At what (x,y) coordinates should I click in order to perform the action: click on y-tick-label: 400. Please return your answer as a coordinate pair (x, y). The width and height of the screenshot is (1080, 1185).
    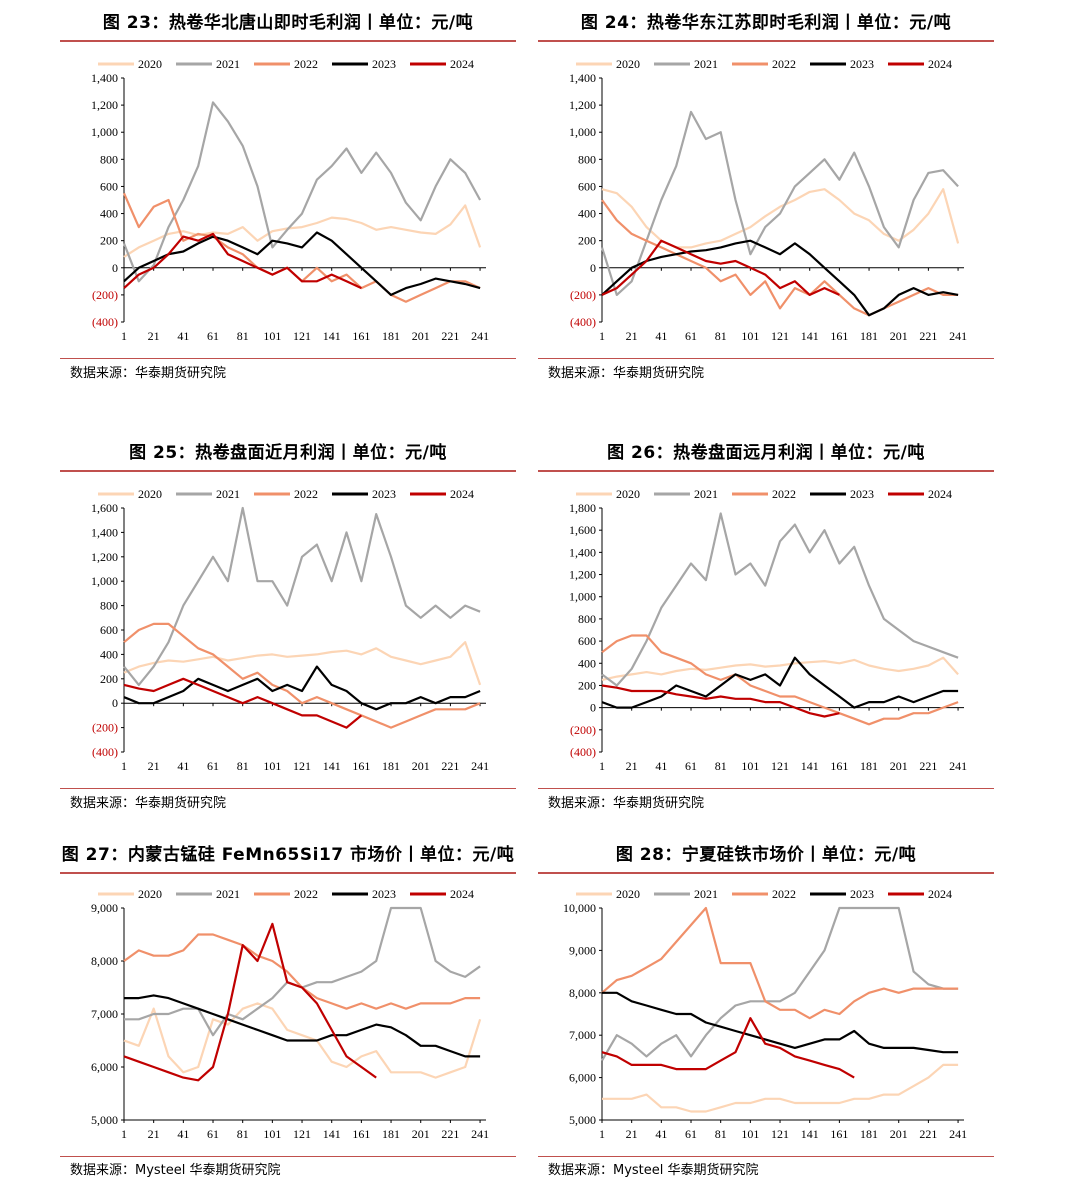
    Looking at the image, I should click on (587, 663).